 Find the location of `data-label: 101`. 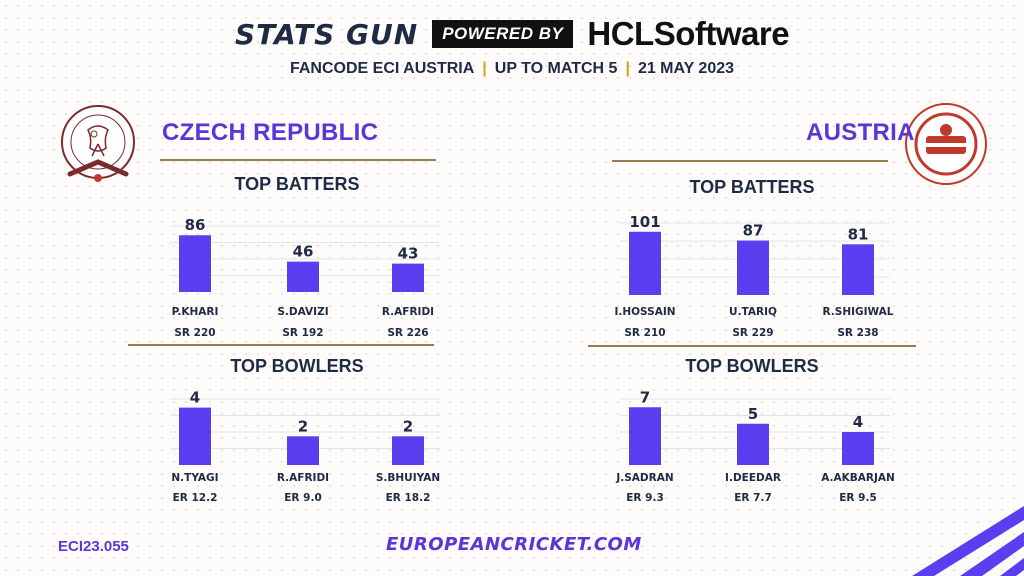

data-label: 101 is located at coordinates (644, 222).